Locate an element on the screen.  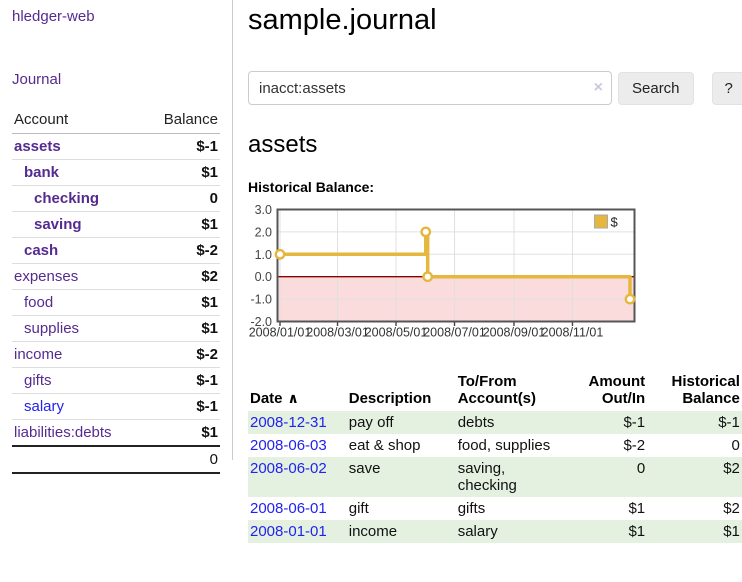
transaction-row: 2008-01-01 income salary $1 $1 is located at coordinates (495, 531).